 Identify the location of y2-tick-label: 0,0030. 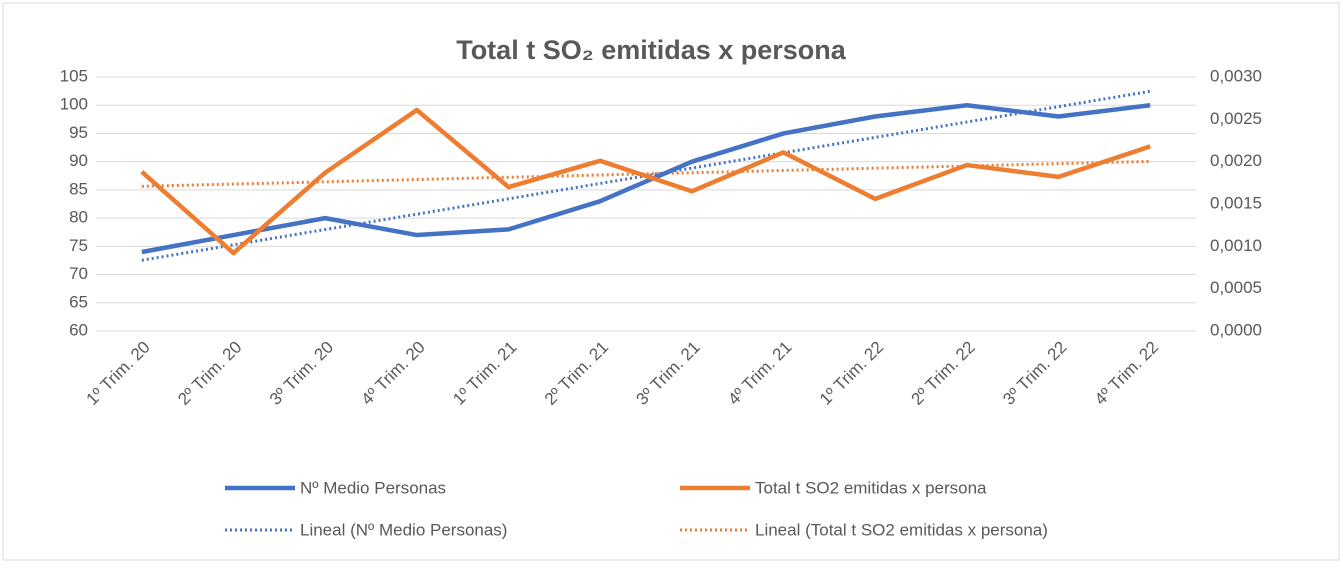
(1236, 75).